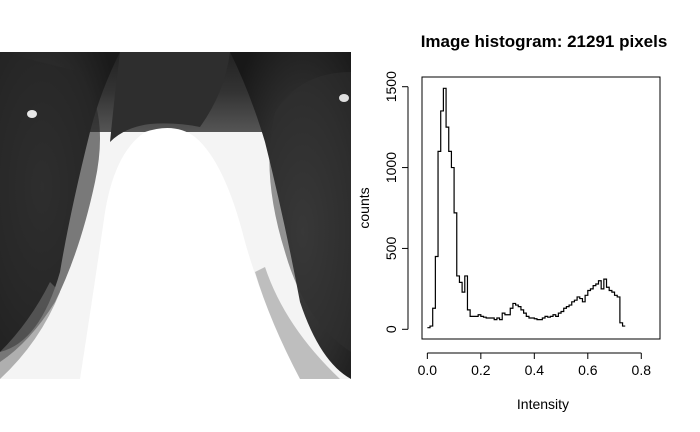 This screenshot has height=432, width=700. What do you see at coordinates (535, 370) in the screenshot?
I see `x-tick-label: 0.4` at bounding box center [535, 370].